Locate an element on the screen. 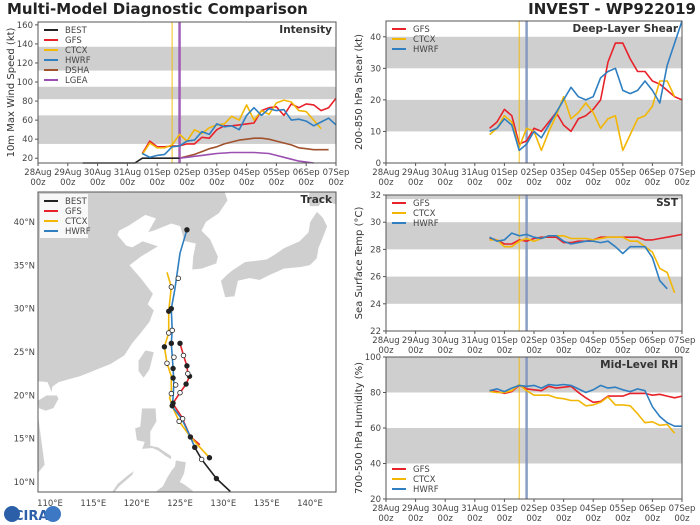 The image size is (700, 525). legend-label: DSHA is located at coordinates (77, 71).